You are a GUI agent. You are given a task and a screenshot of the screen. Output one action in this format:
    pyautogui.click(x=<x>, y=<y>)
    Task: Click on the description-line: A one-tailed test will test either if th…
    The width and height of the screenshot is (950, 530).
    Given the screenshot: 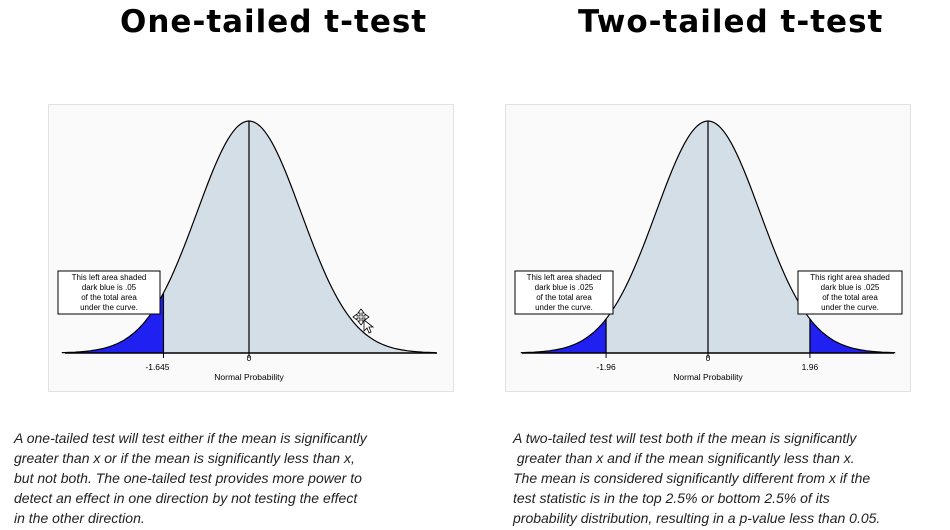 What is the action you would take?
    pyautogui.click(x=190, y=438)
    